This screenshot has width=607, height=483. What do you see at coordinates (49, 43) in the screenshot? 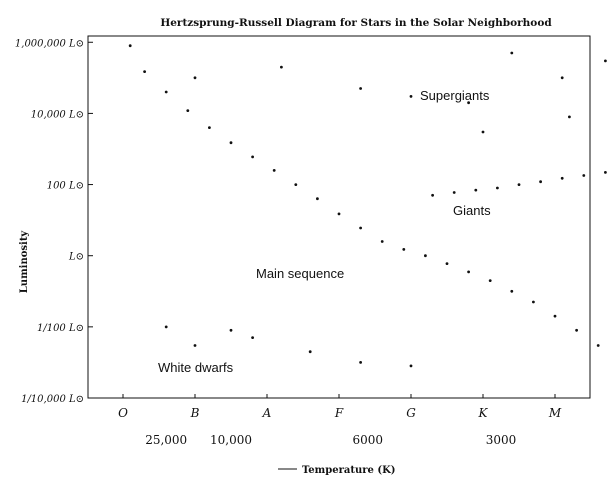
I see `y-tick-label-0: 1,000,000 L⊙` at bounding box center [49, 43].